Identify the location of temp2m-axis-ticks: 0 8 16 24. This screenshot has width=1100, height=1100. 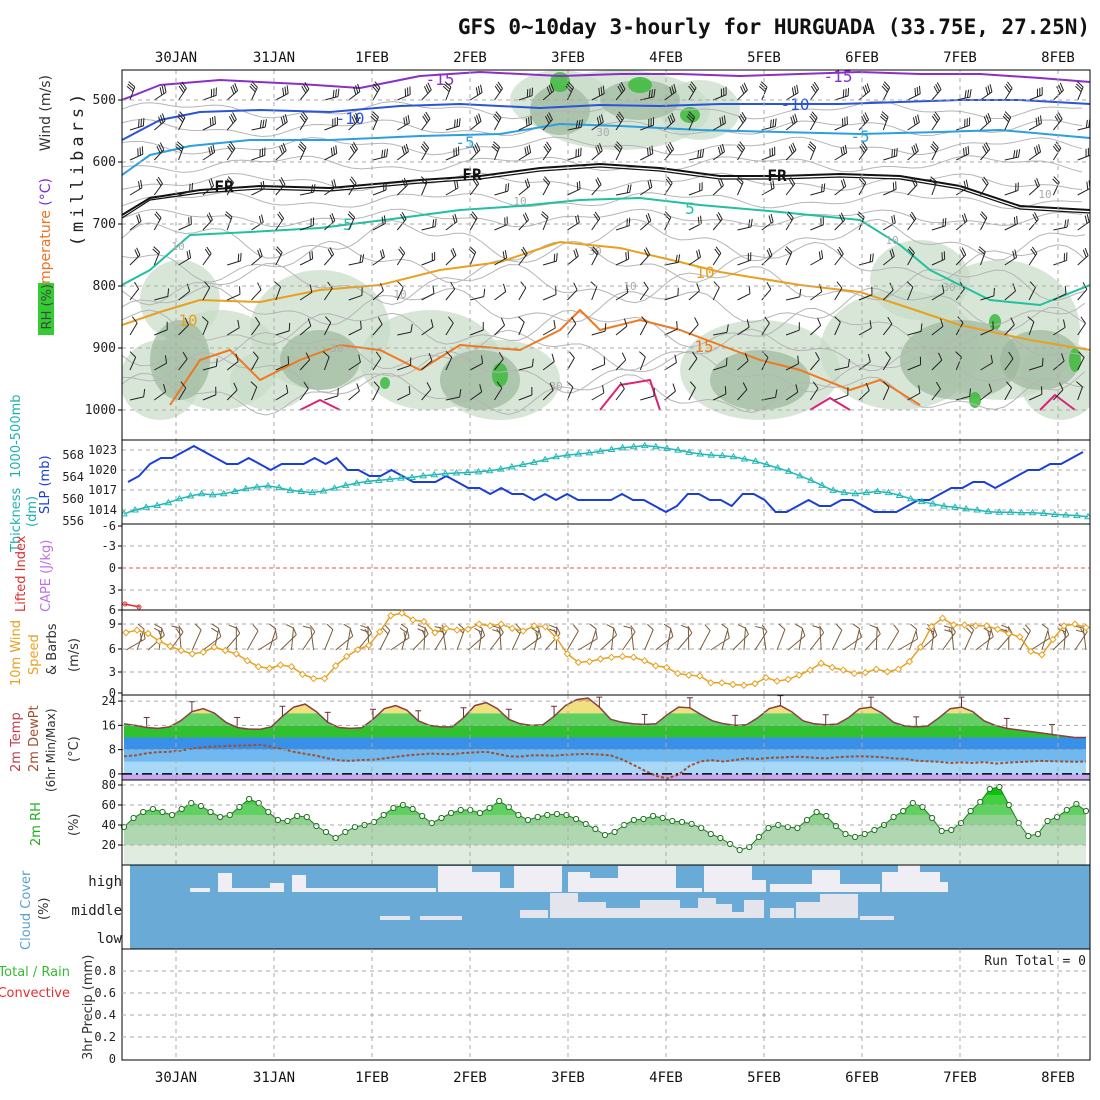
(112, 737).